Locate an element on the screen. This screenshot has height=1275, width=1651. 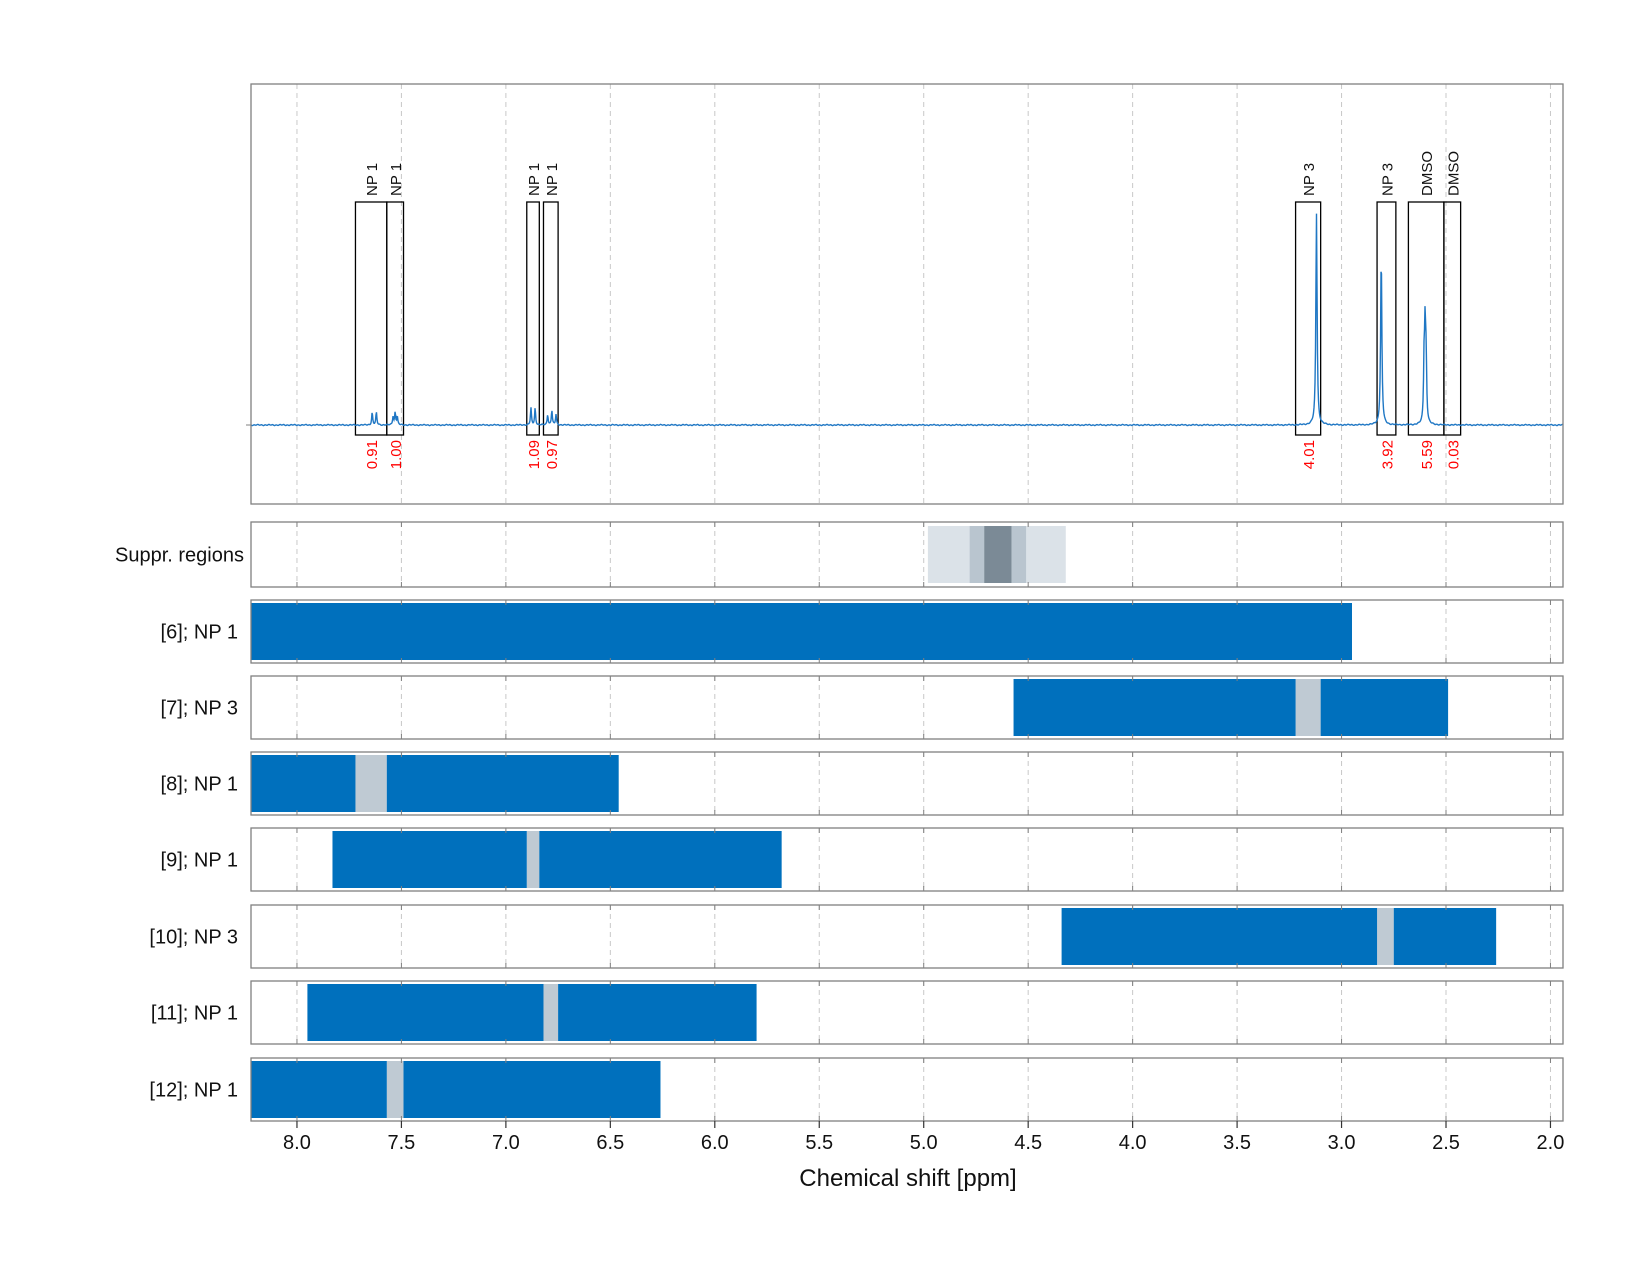
x-tick-label: 5.5 is located at coordinates (819, 1143).